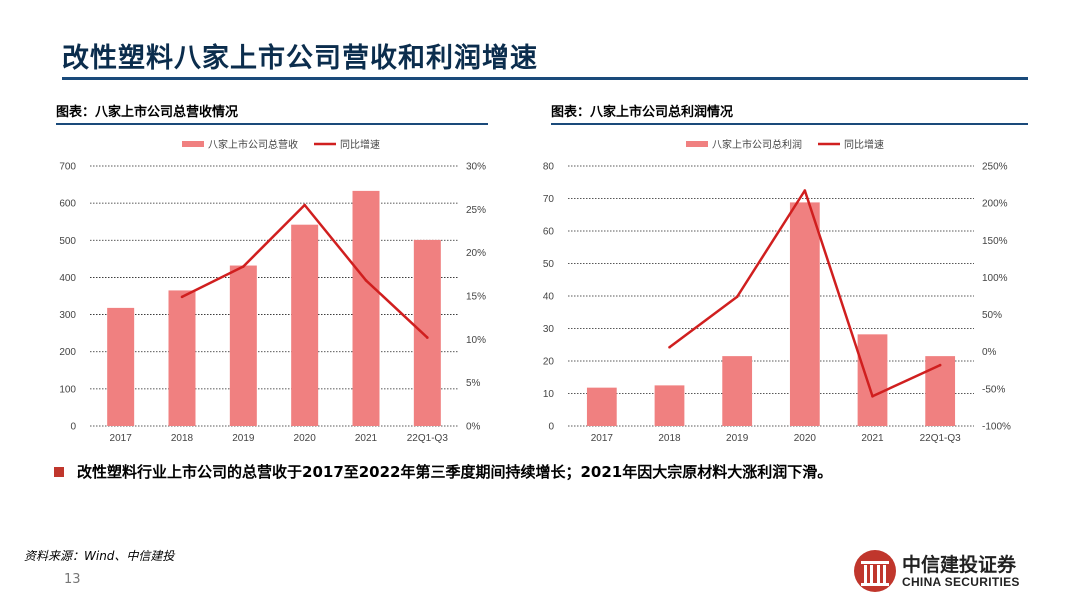 This screenshot has width=1080, height=608. I want to click on y2-tick-label: 150%, so click(995, 241).